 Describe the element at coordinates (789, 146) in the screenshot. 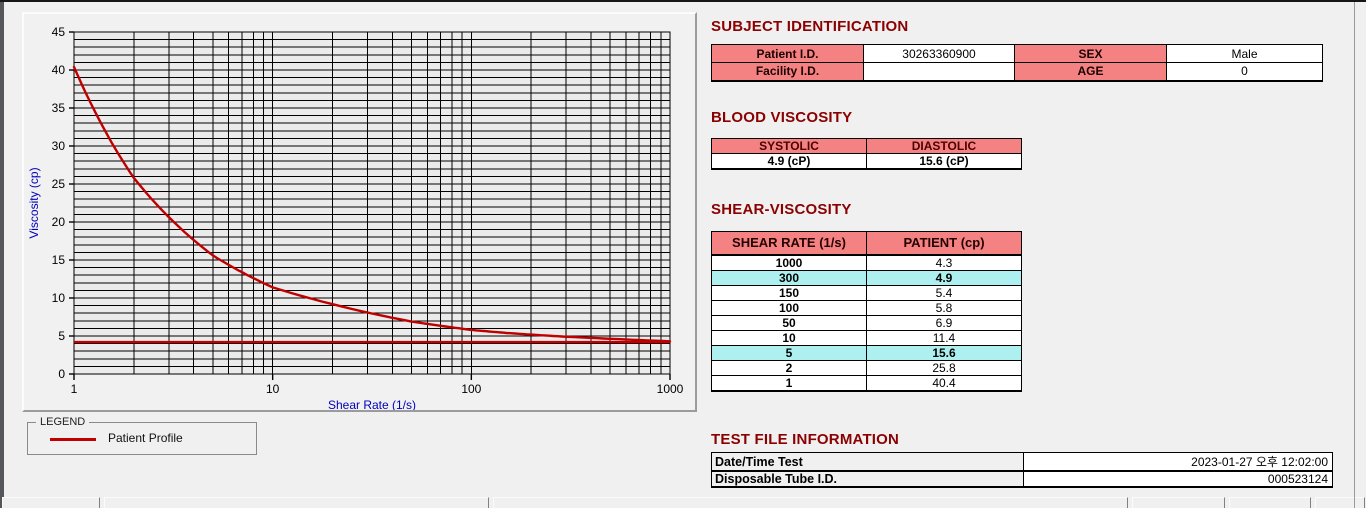

I see `systolic-header: SYSTOLIC` at that location.